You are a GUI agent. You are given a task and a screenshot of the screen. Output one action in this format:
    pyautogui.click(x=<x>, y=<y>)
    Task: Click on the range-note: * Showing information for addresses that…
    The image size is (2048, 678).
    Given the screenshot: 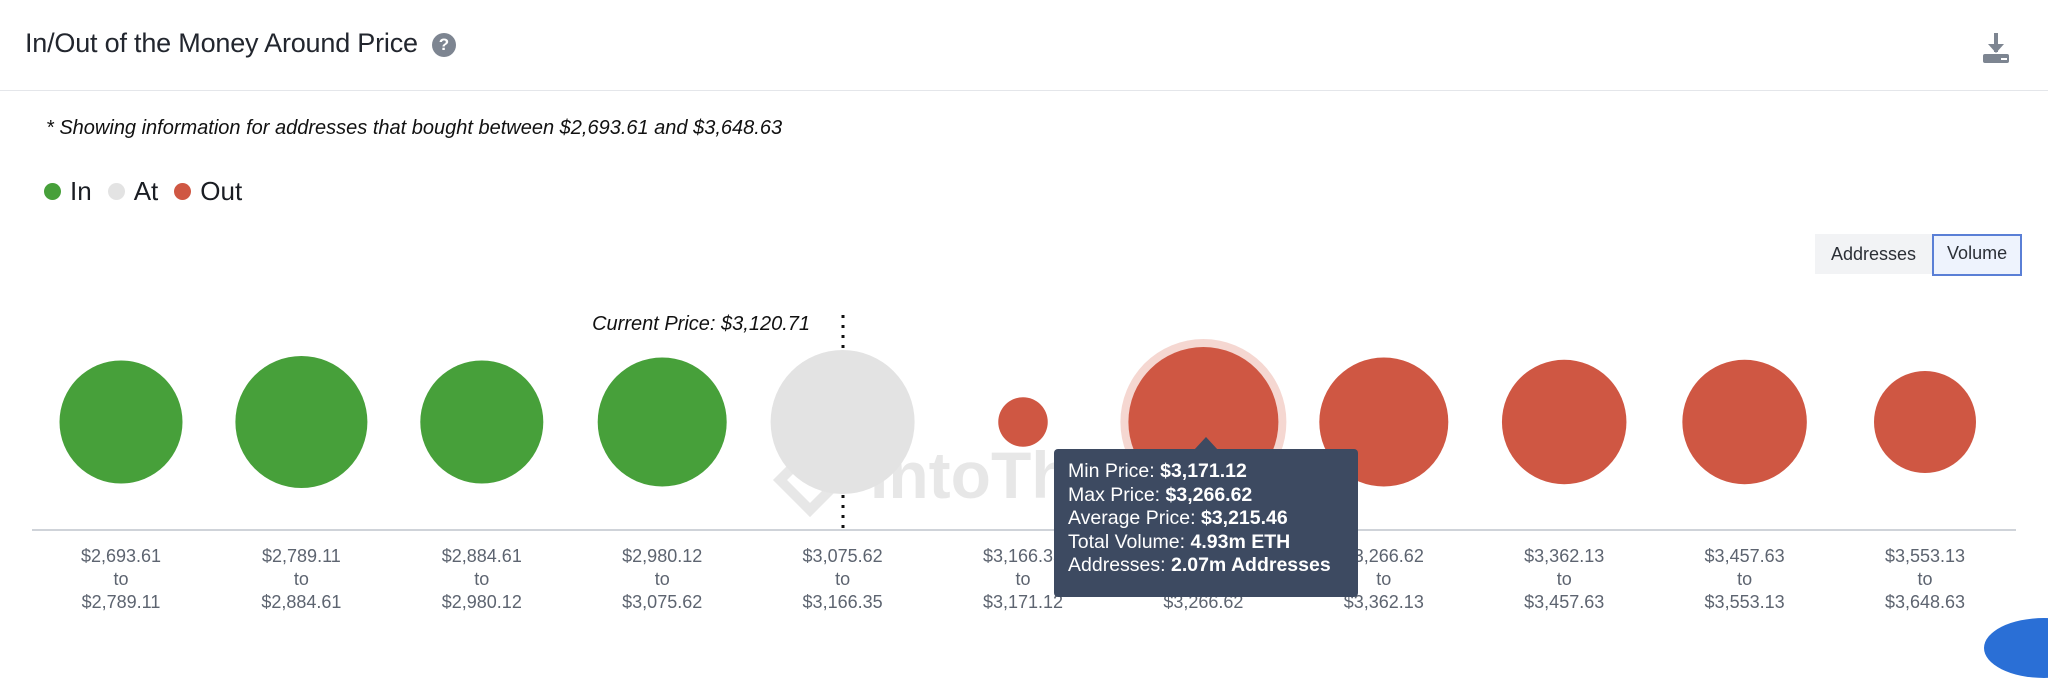 What is the action you would take?
    pyautogui.click(x=414, y=128)
    